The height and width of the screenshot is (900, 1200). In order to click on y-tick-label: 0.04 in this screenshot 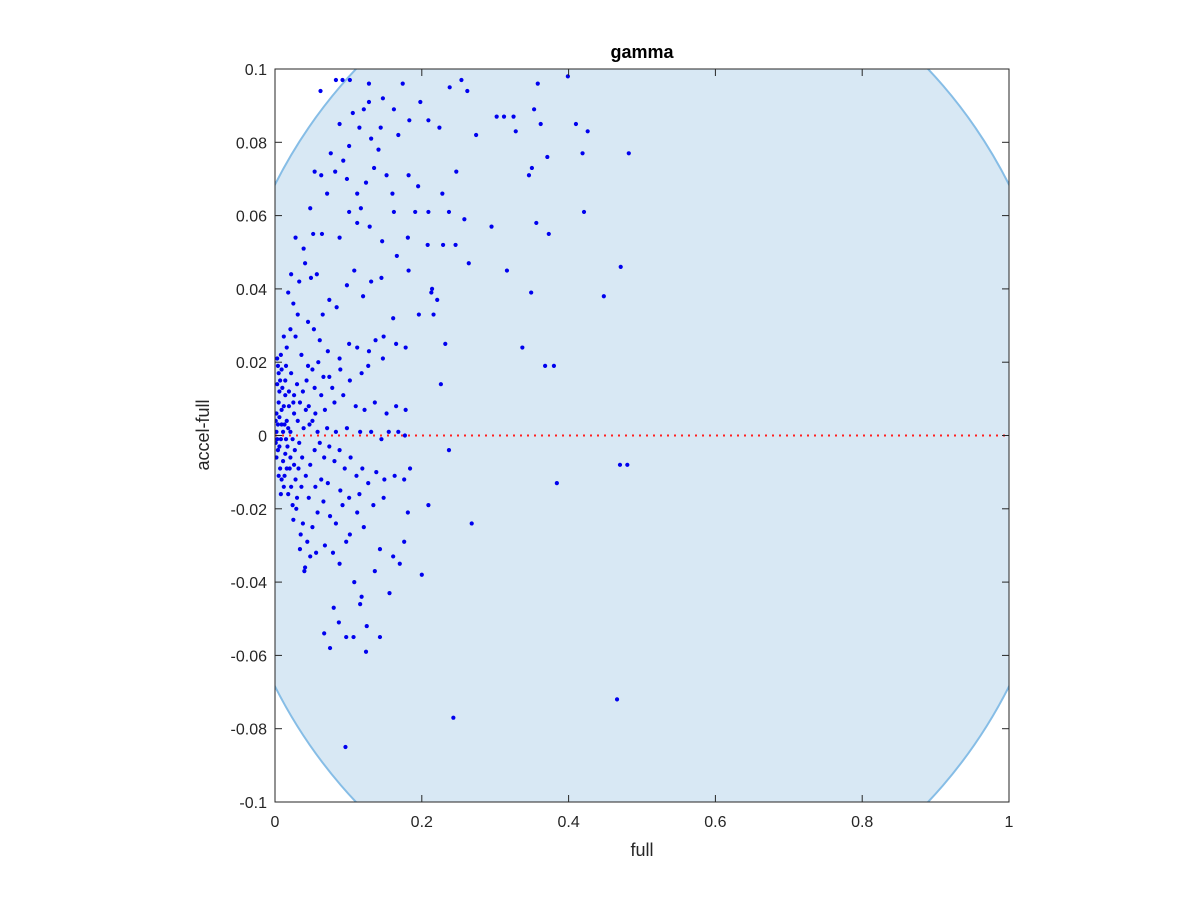, I will do `click(251, 290)`.